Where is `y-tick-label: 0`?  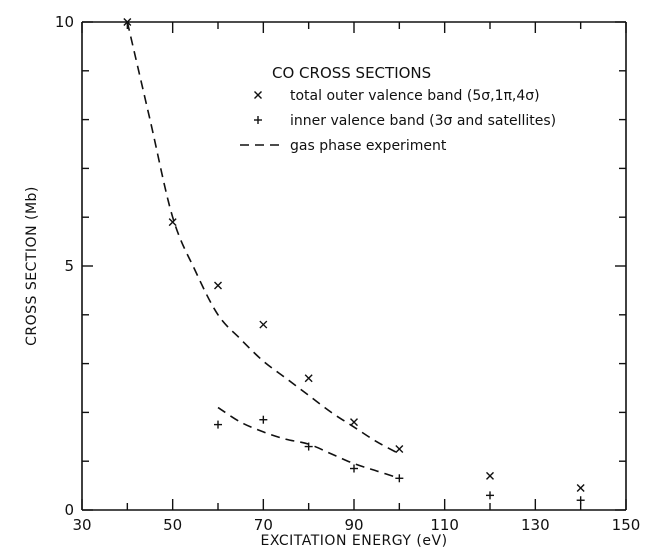 y-tick-label: 0 is located at coordinates (69, 510).